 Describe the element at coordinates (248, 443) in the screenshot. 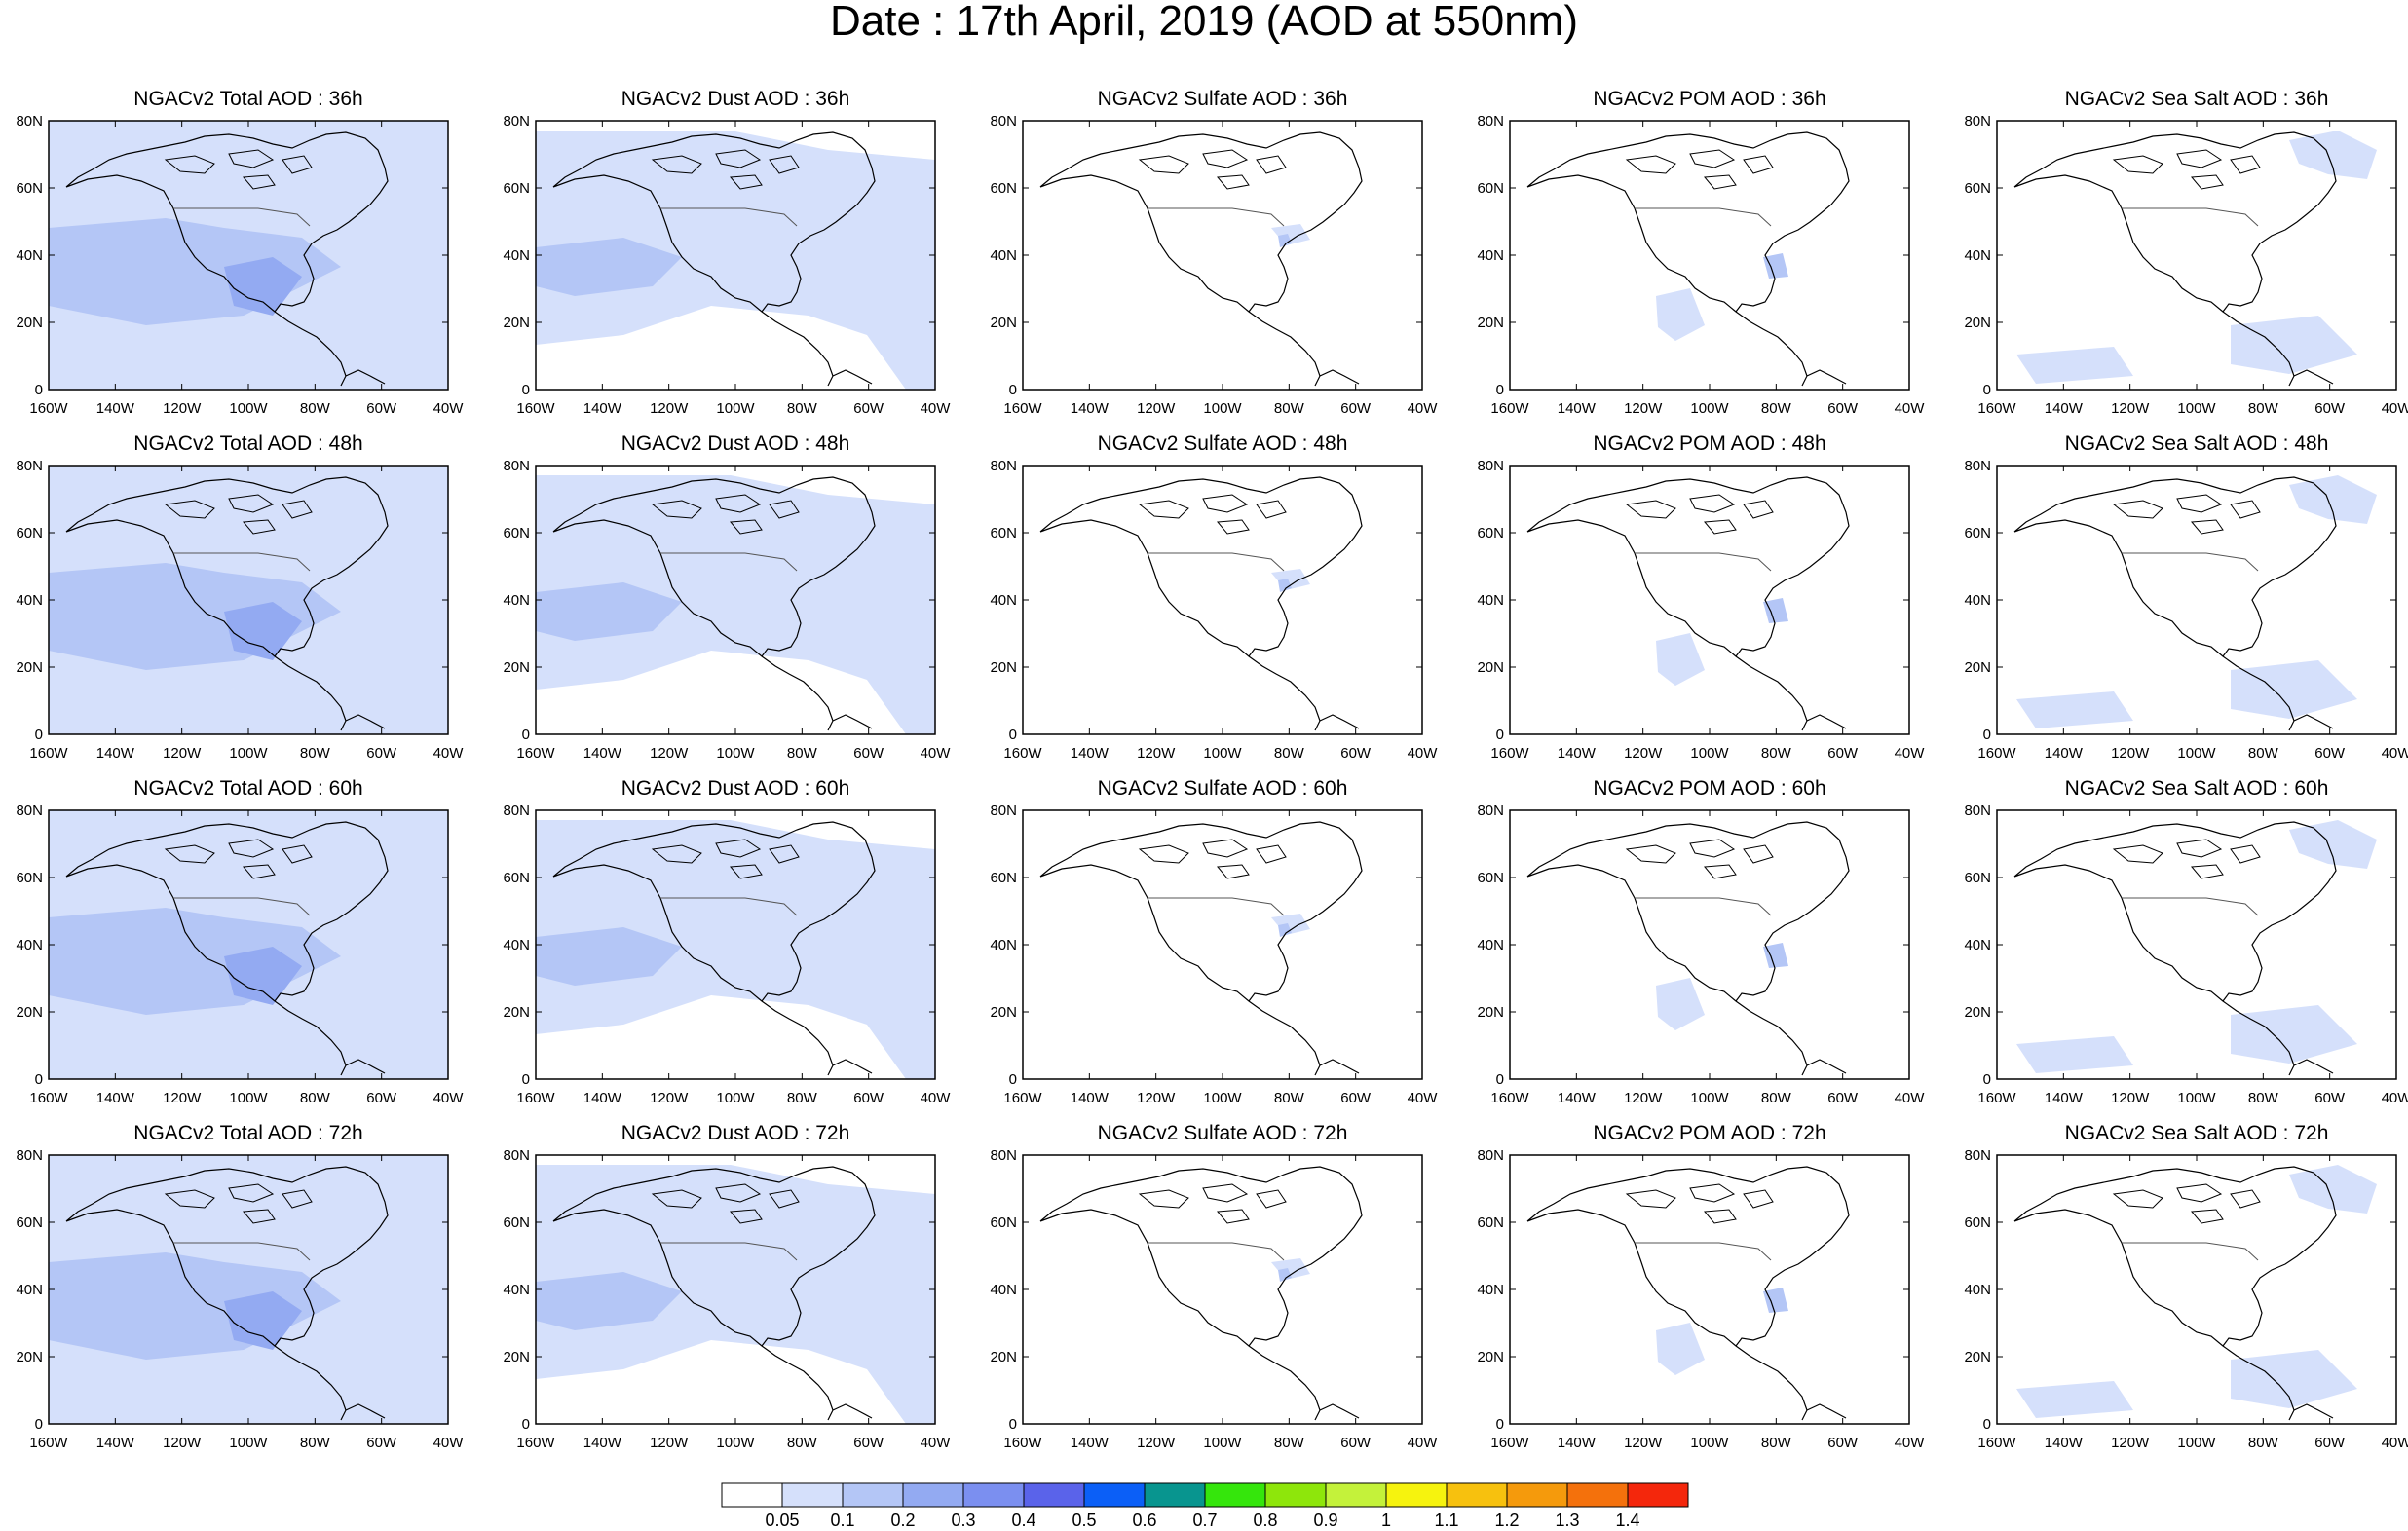

I see `panel-title: NGACv2 Total AOD : 48h` at that location.